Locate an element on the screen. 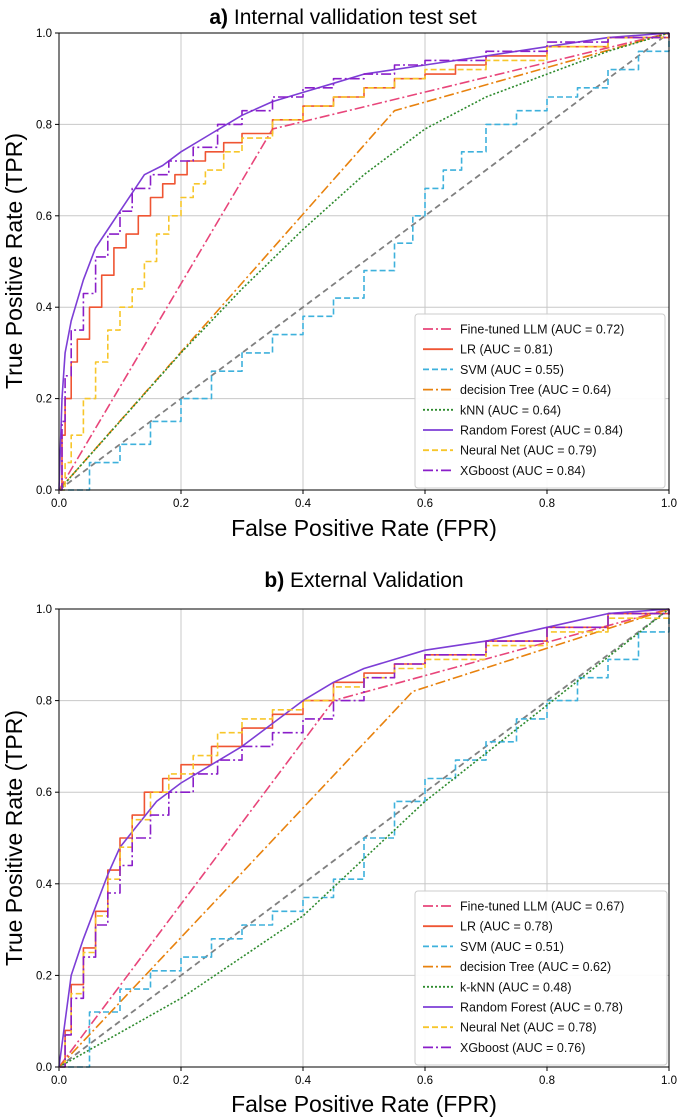  panel-a-x-tick-label-2: 0.4 is located at coordinates (303, 504).